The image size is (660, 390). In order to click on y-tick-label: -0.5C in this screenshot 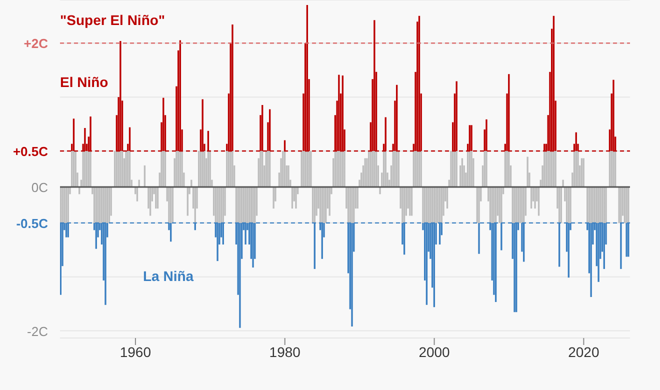, I will do `click(32, 223)`.